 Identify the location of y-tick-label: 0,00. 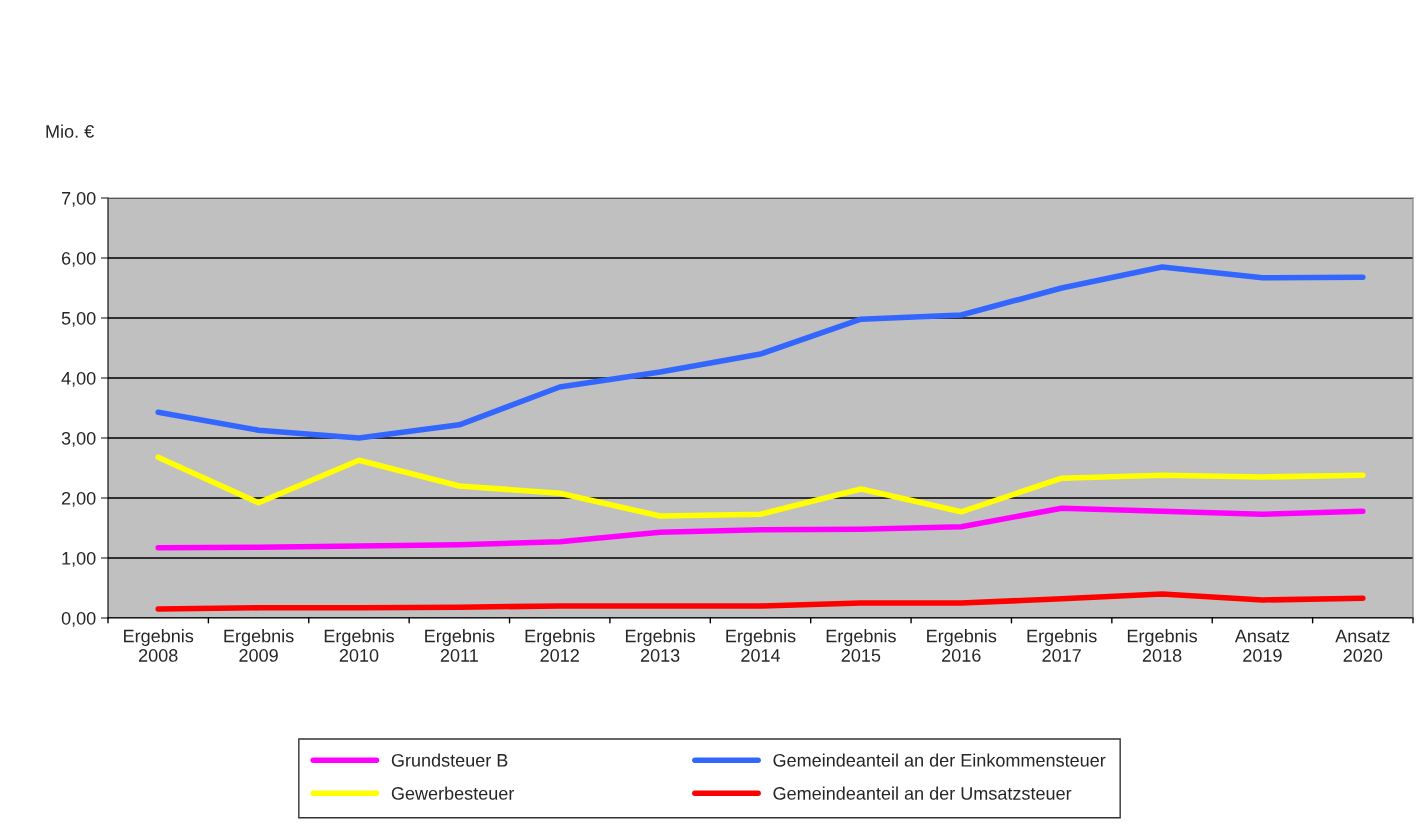
(78, 619).